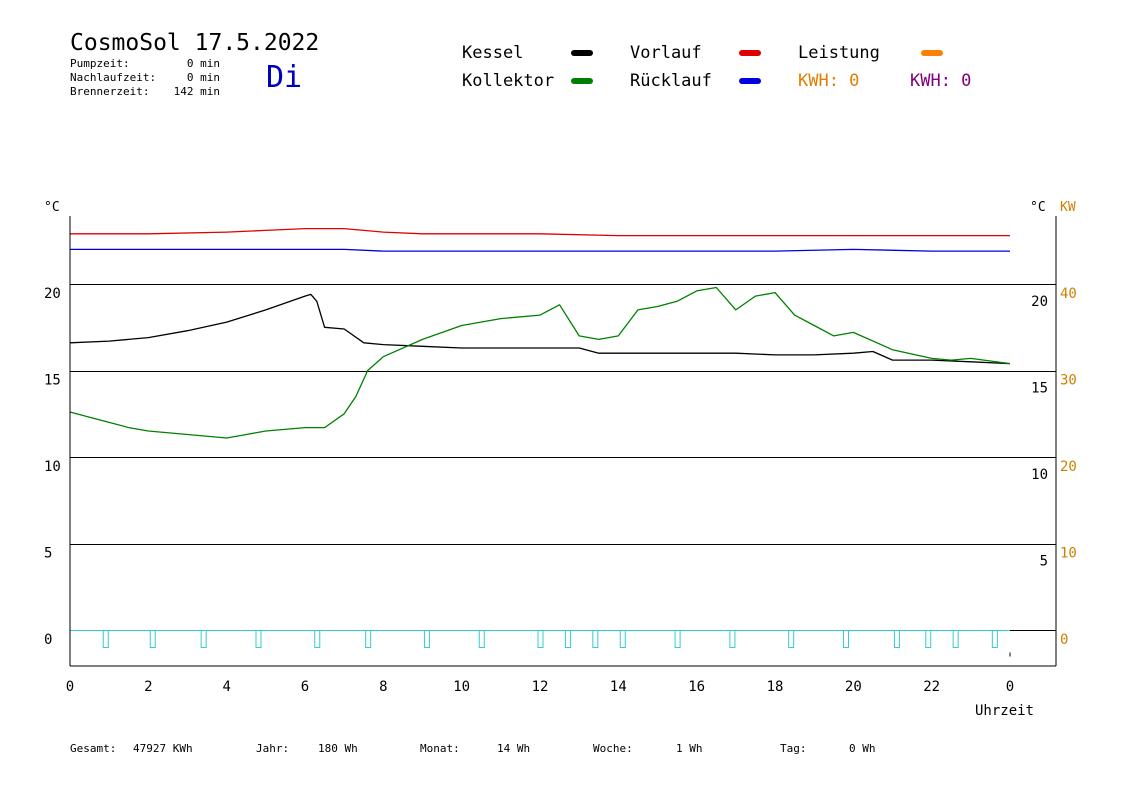 The image size is (1148, 812). What do you see at coordinates (383, 687) in the screenshot?
I see `x-tick-label: 8` at bounding box center [383, 687].